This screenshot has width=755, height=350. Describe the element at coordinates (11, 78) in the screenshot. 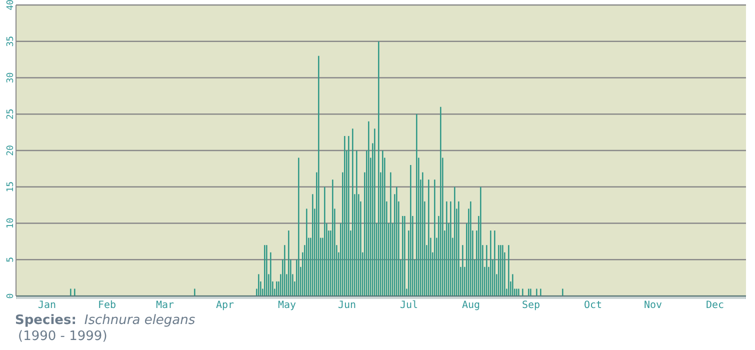

I see `y-tick-label: 30` at that location.